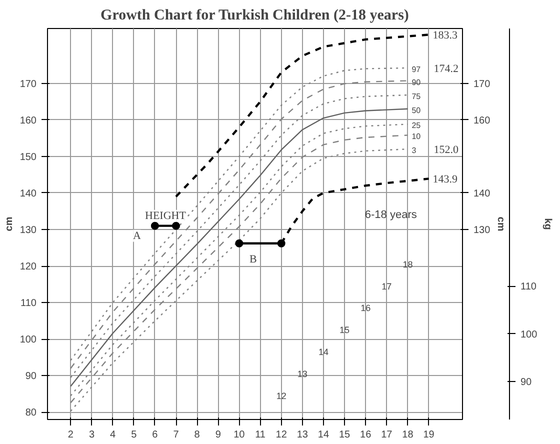  I want to click on annotation: 15, so click(345, 330).